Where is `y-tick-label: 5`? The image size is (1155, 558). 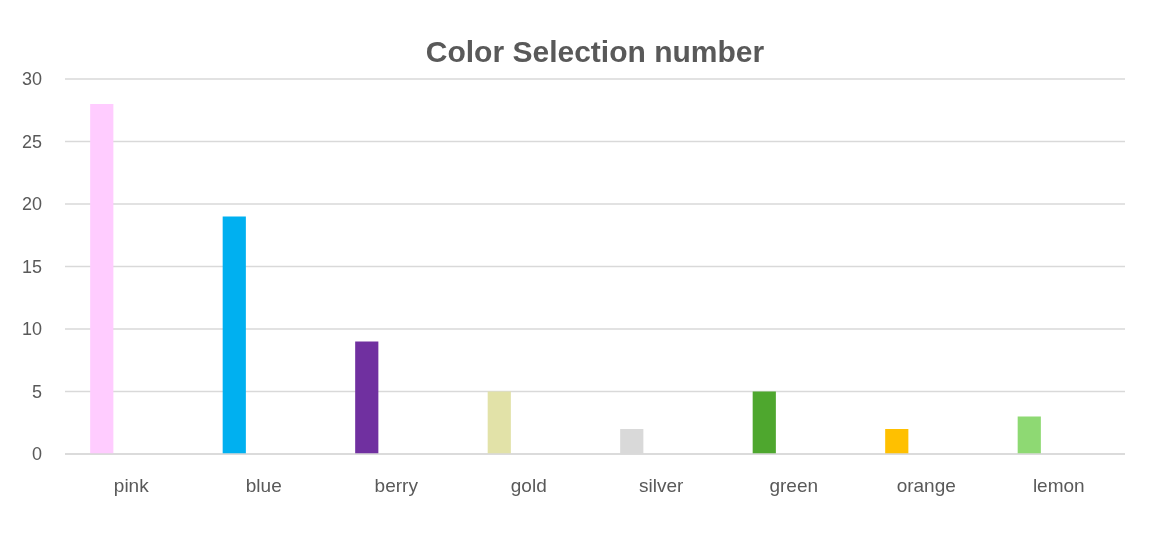 y-tick-label: 5 is located at coordinates (36, 391).